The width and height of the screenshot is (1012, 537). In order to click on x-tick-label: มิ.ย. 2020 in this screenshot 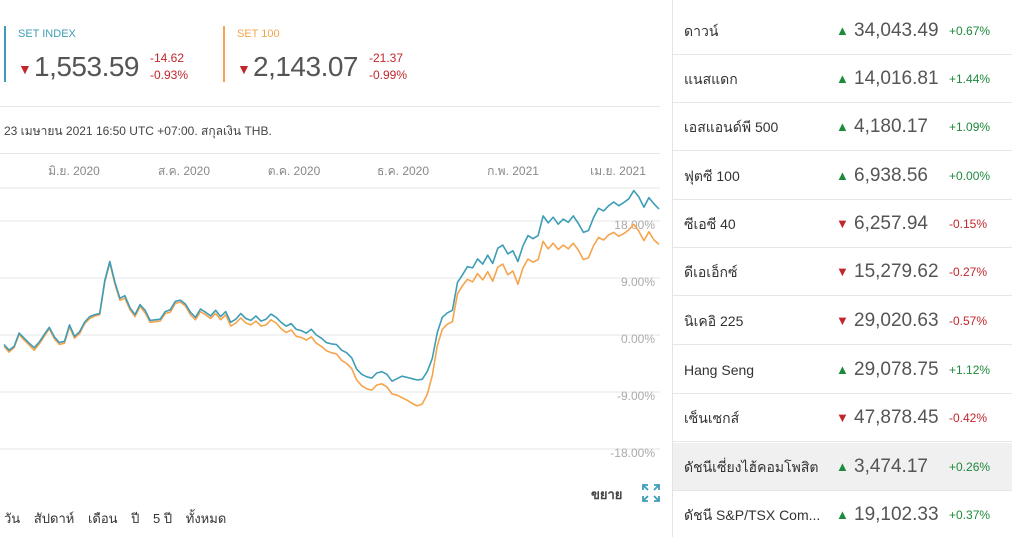, I will do `click(74, 171)`.